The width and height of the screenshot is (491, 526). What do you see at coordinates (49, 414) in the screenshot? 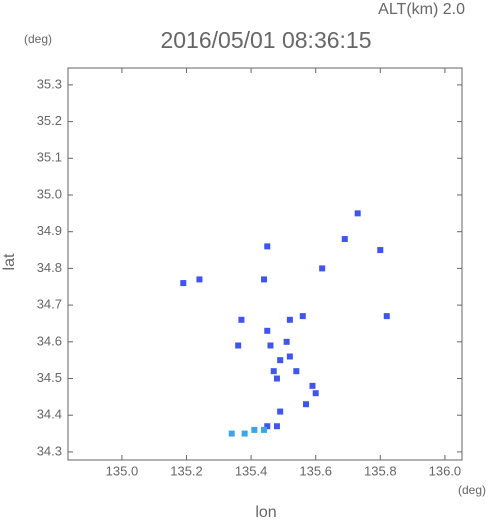
I see `y-tick-label: 34.4` at bounding box center [49, 414].